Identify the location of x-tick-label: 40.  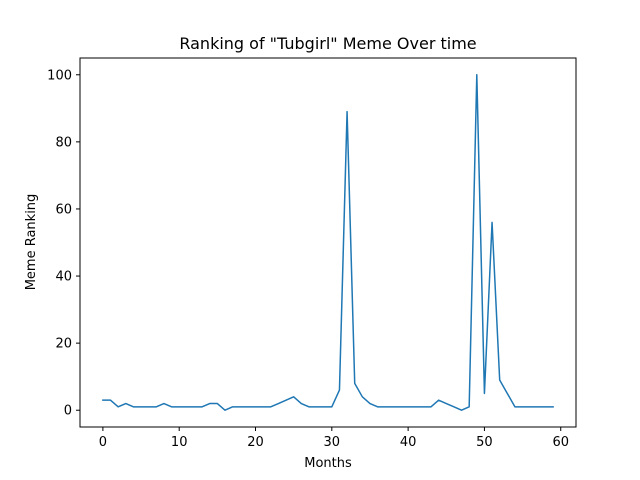
(408, 442).